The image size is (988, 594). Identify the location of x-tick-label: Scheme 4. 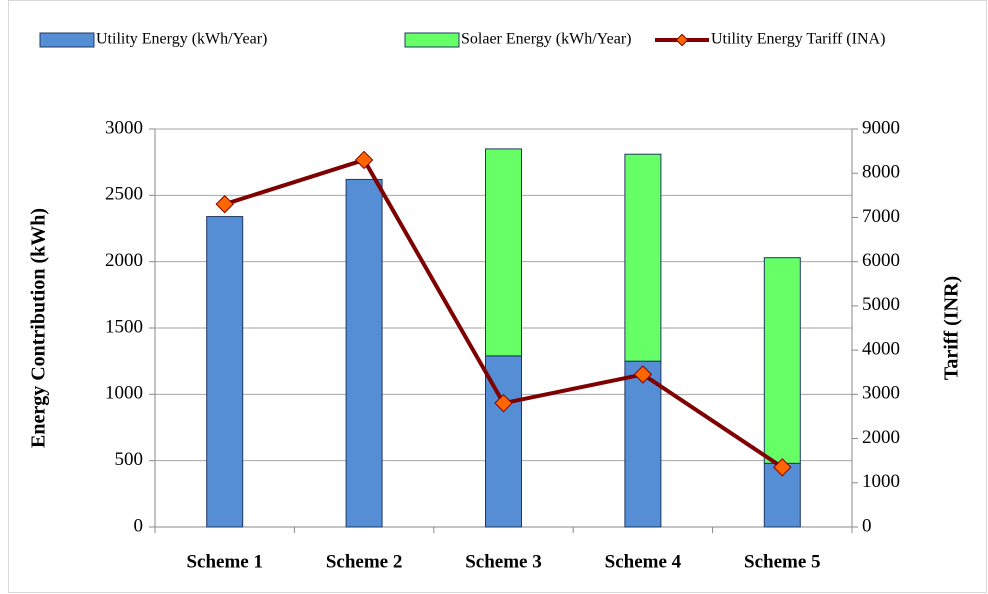
(643, 561).